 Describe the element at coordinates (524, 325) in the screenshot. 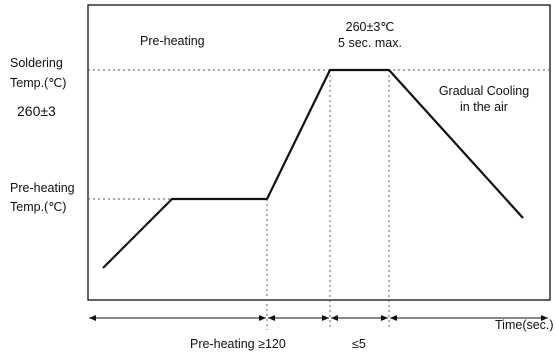

I see `time-axis-label: Time(sec.)` at that location.